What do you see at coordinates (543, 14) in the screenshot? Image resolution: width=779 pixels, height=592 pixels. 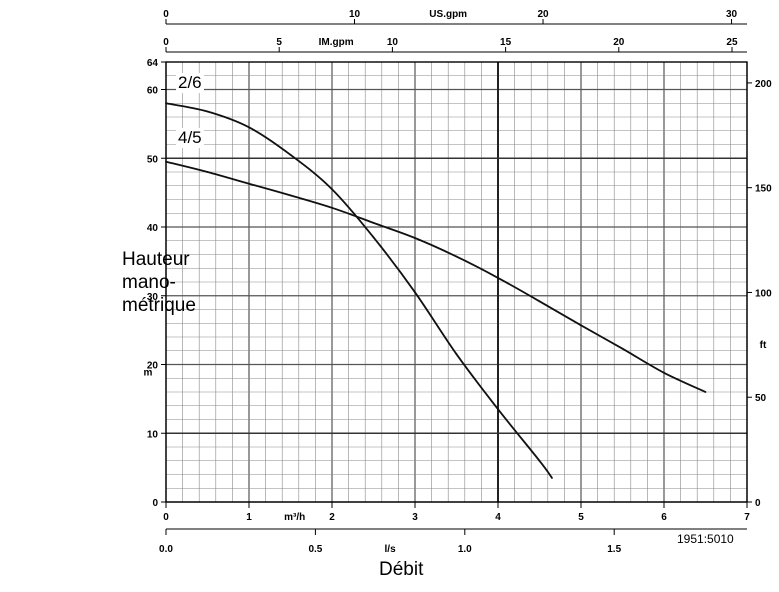 I see `usgpm-tick-label: 20` at bounding box center [543, 14].